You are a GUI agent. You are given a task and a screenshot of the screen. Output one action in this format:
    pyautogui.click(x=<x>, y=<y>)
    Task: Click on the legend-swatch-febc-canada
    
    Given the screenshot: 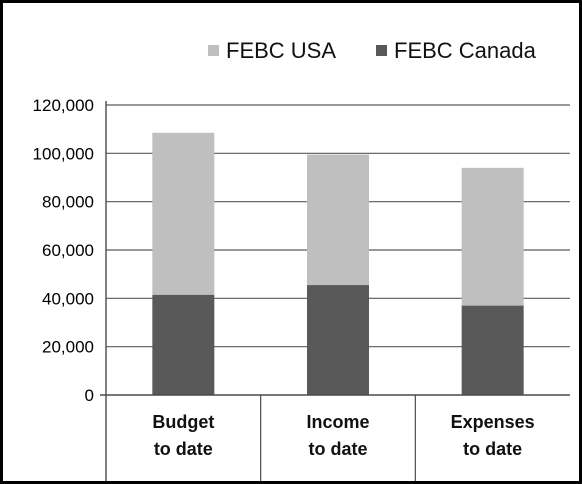 What is the action you would take?
    pyautogui.click(x=381, y=50)
    